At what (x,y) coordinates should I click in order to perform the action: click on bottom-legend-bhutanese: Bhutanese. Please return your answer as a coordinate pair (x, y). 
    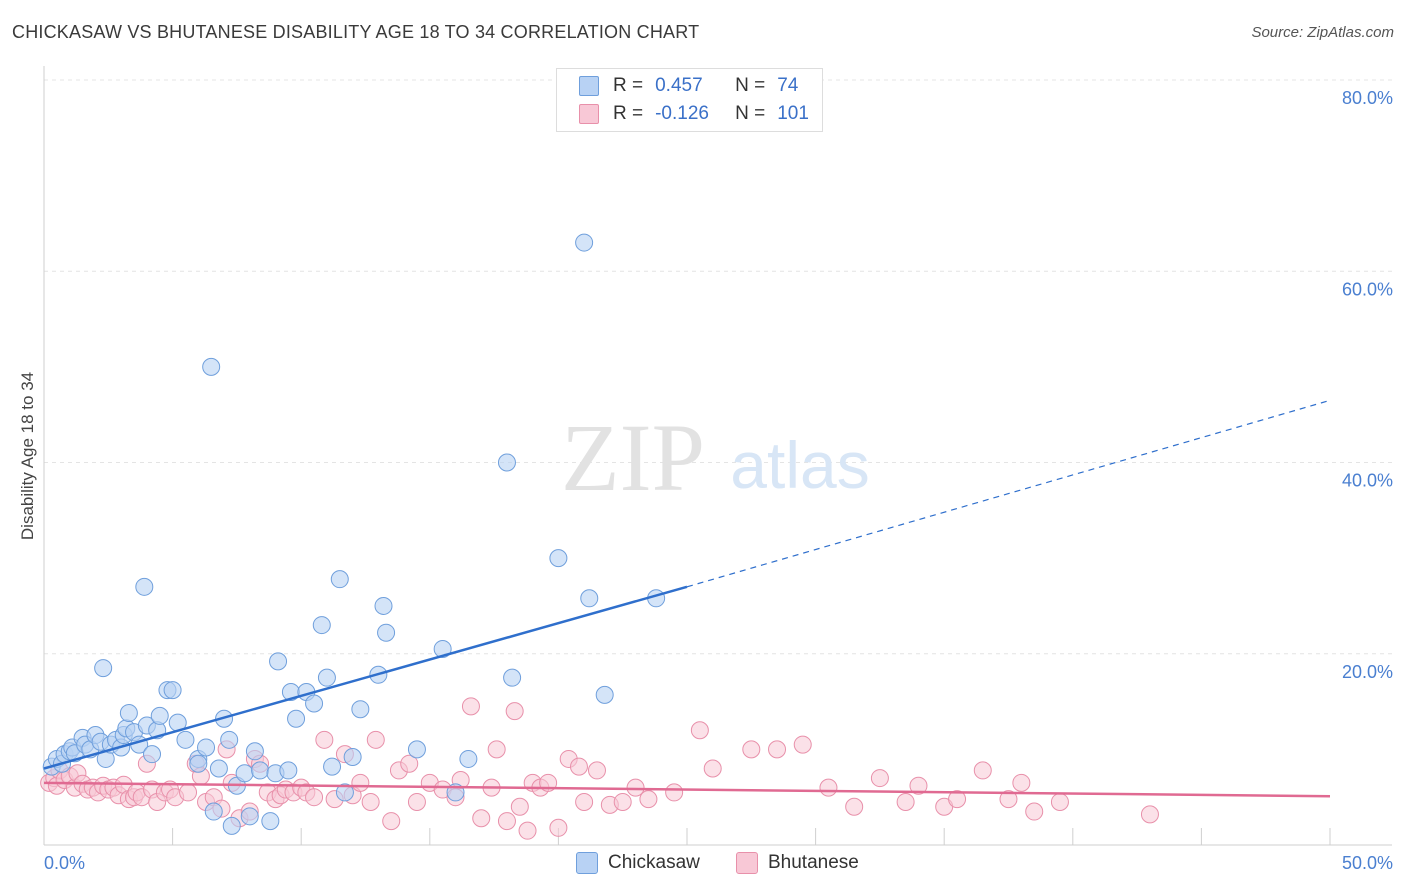
    Looking at the image, I should click on (797, 863).